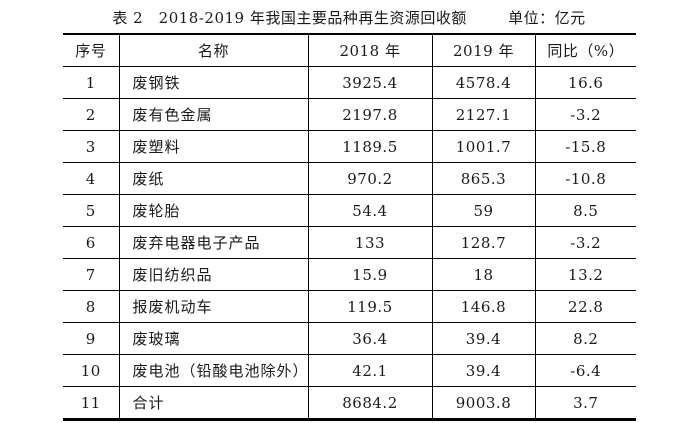 This screenshot has width=698, height=423. What do you see at coordinates (585, 274) in the screenshot?
I see `value-yoy: 13.2` at bounding box center [585, 274].